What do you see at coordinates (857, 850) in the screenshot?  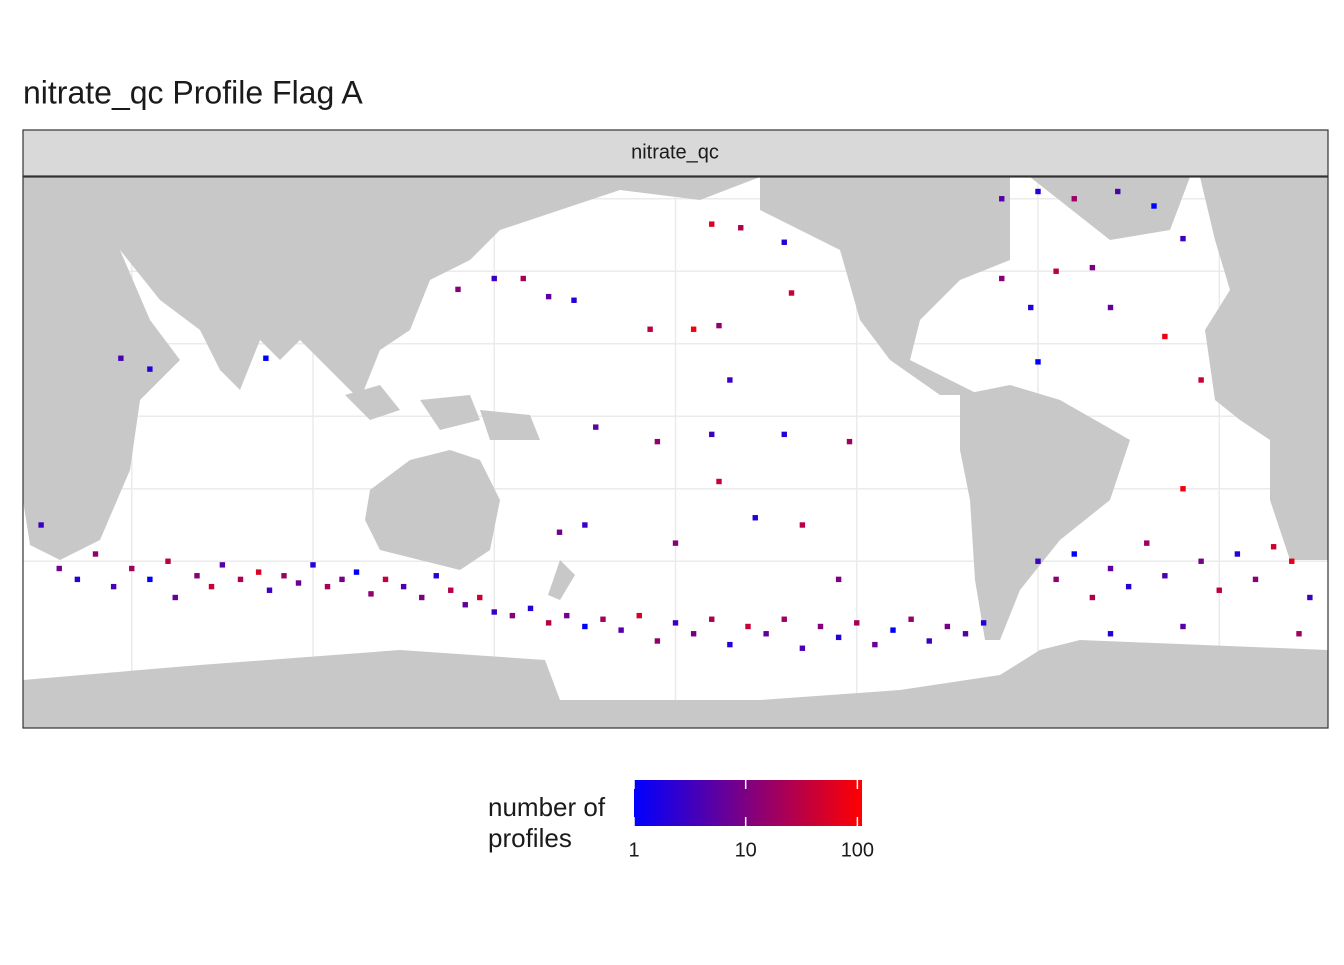 I see `colorbar-tick-label: 100` at bounding box center [857, 850].